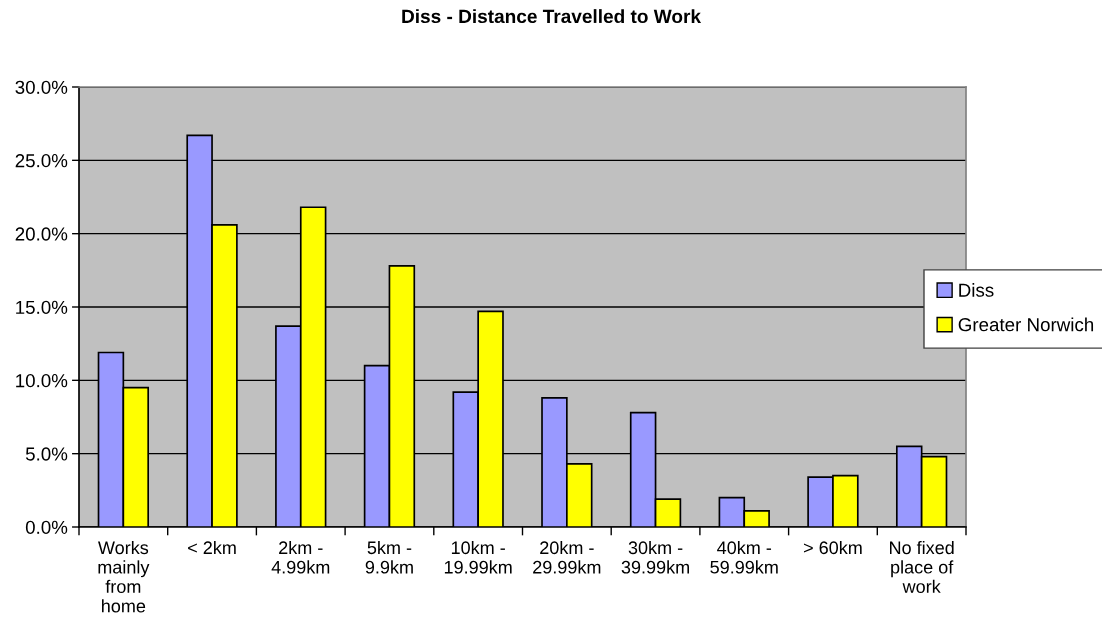 This screenshot has height=633, width=1102. What do you see at coordinates (922, 567) in the screenshot?
I see `x-tick-label: No fixed place of work` at bounding box center [922, 567].